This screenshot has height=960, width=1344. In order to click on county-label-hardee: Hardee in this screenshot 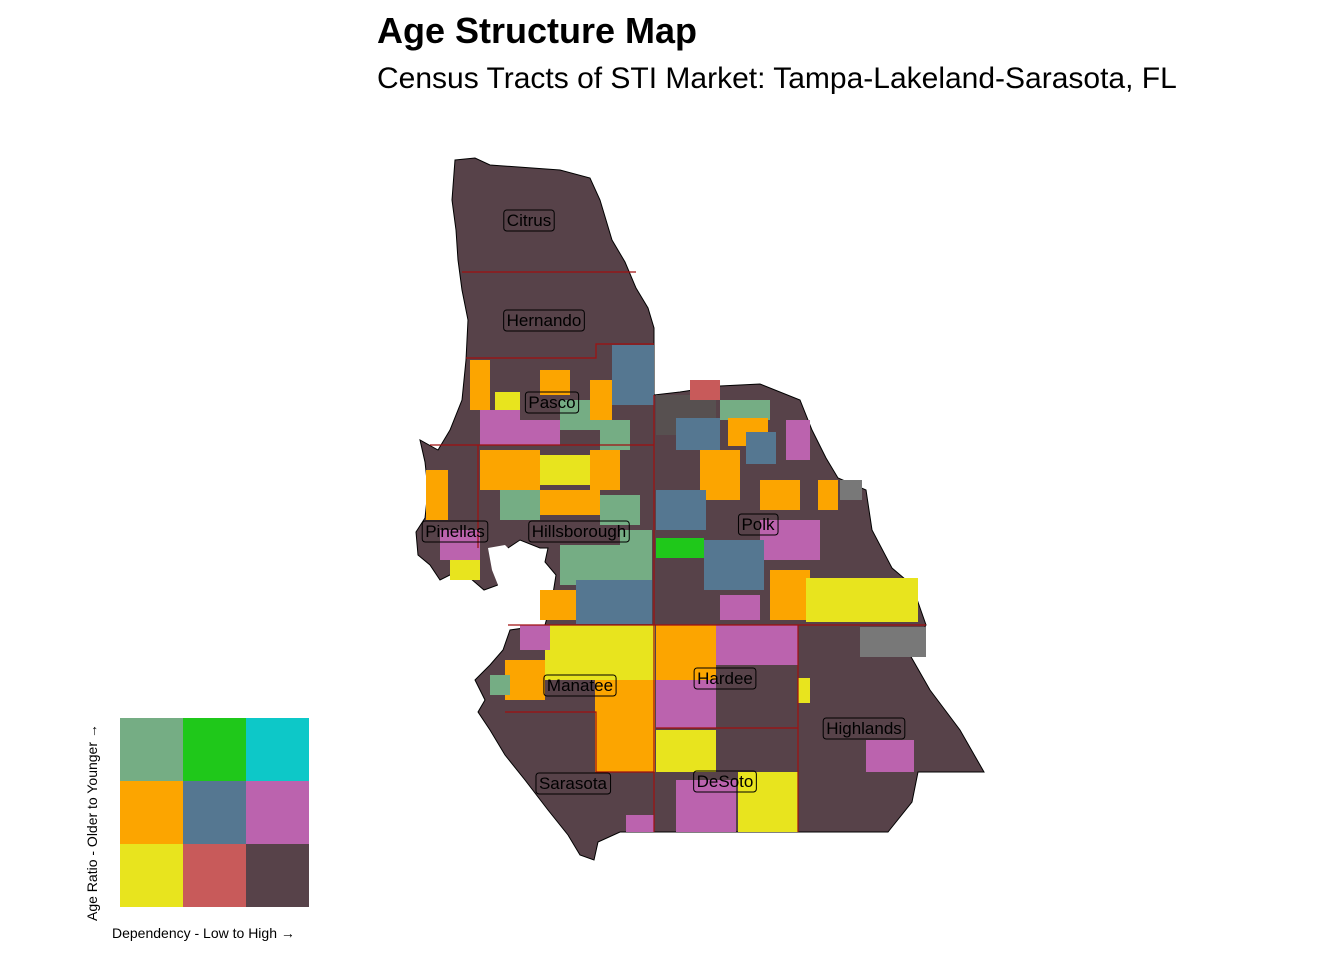, I will do `click(725, 678)`.